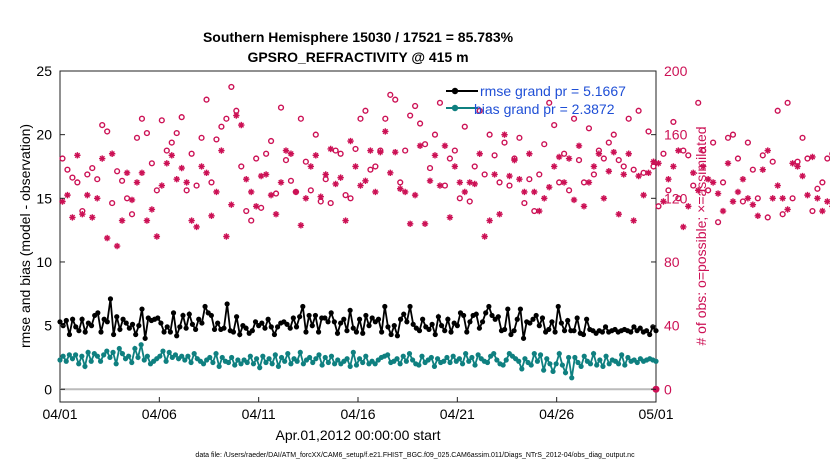 This screenshot has width=830, height=470. I want to click on right-tick-label: 0, so click(668, 389).